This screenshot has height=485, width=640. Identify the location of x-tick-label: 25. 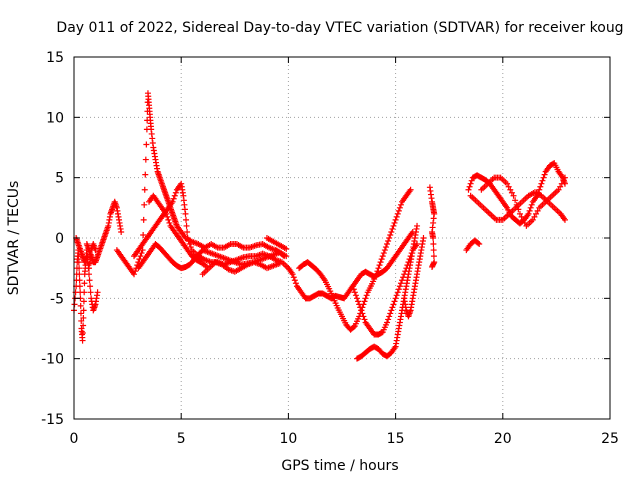
(610, 439).